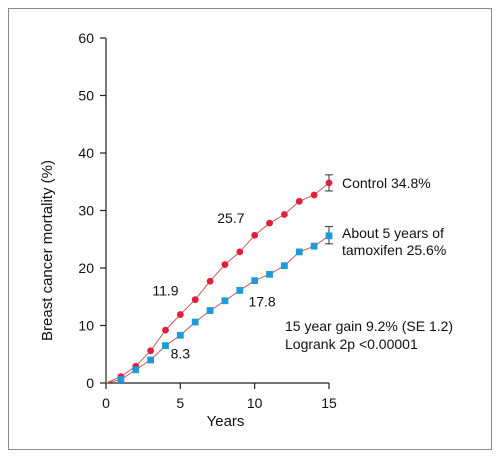 The image size is (500, 458). What do you see at coordinates (230, 218) in the screenshot?
I see `data-label: 25.7` at bounding box center [230, 218].